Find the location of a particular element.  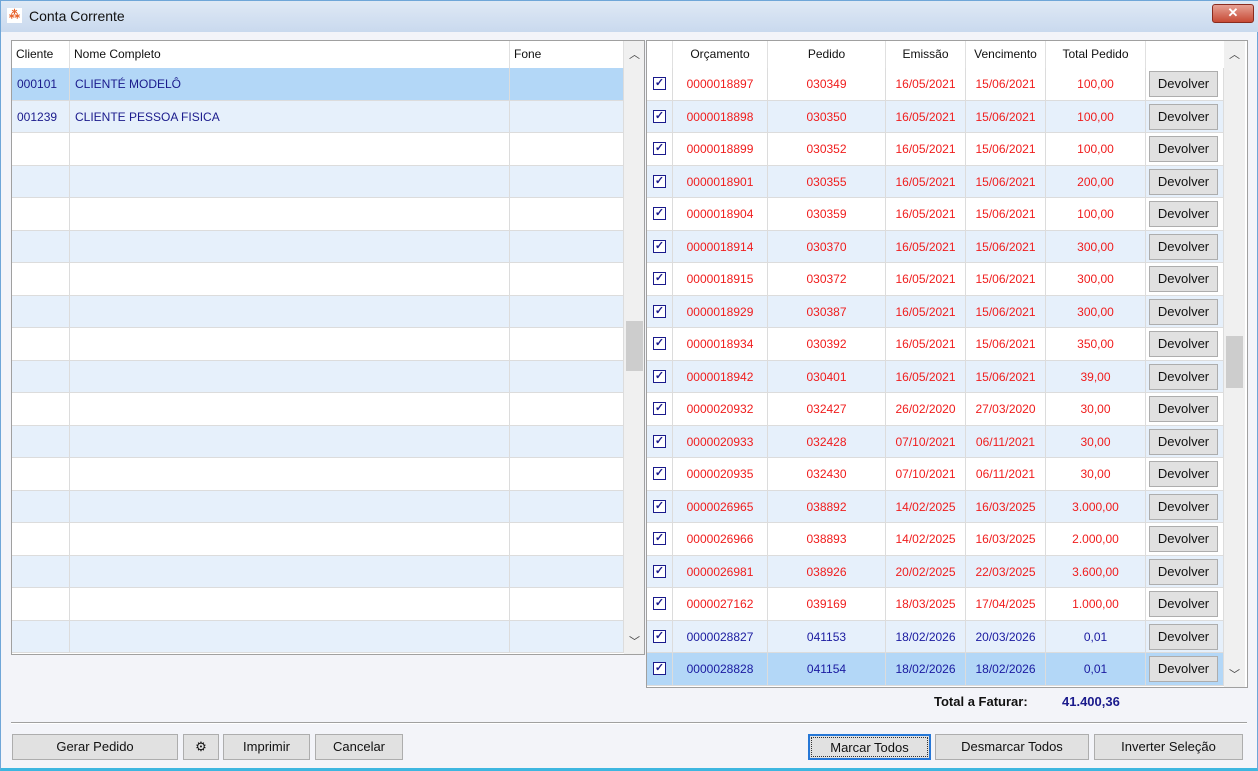

client-row: 000101 CLIENTÉ MODELÔ is located at coordinates (318, 84).